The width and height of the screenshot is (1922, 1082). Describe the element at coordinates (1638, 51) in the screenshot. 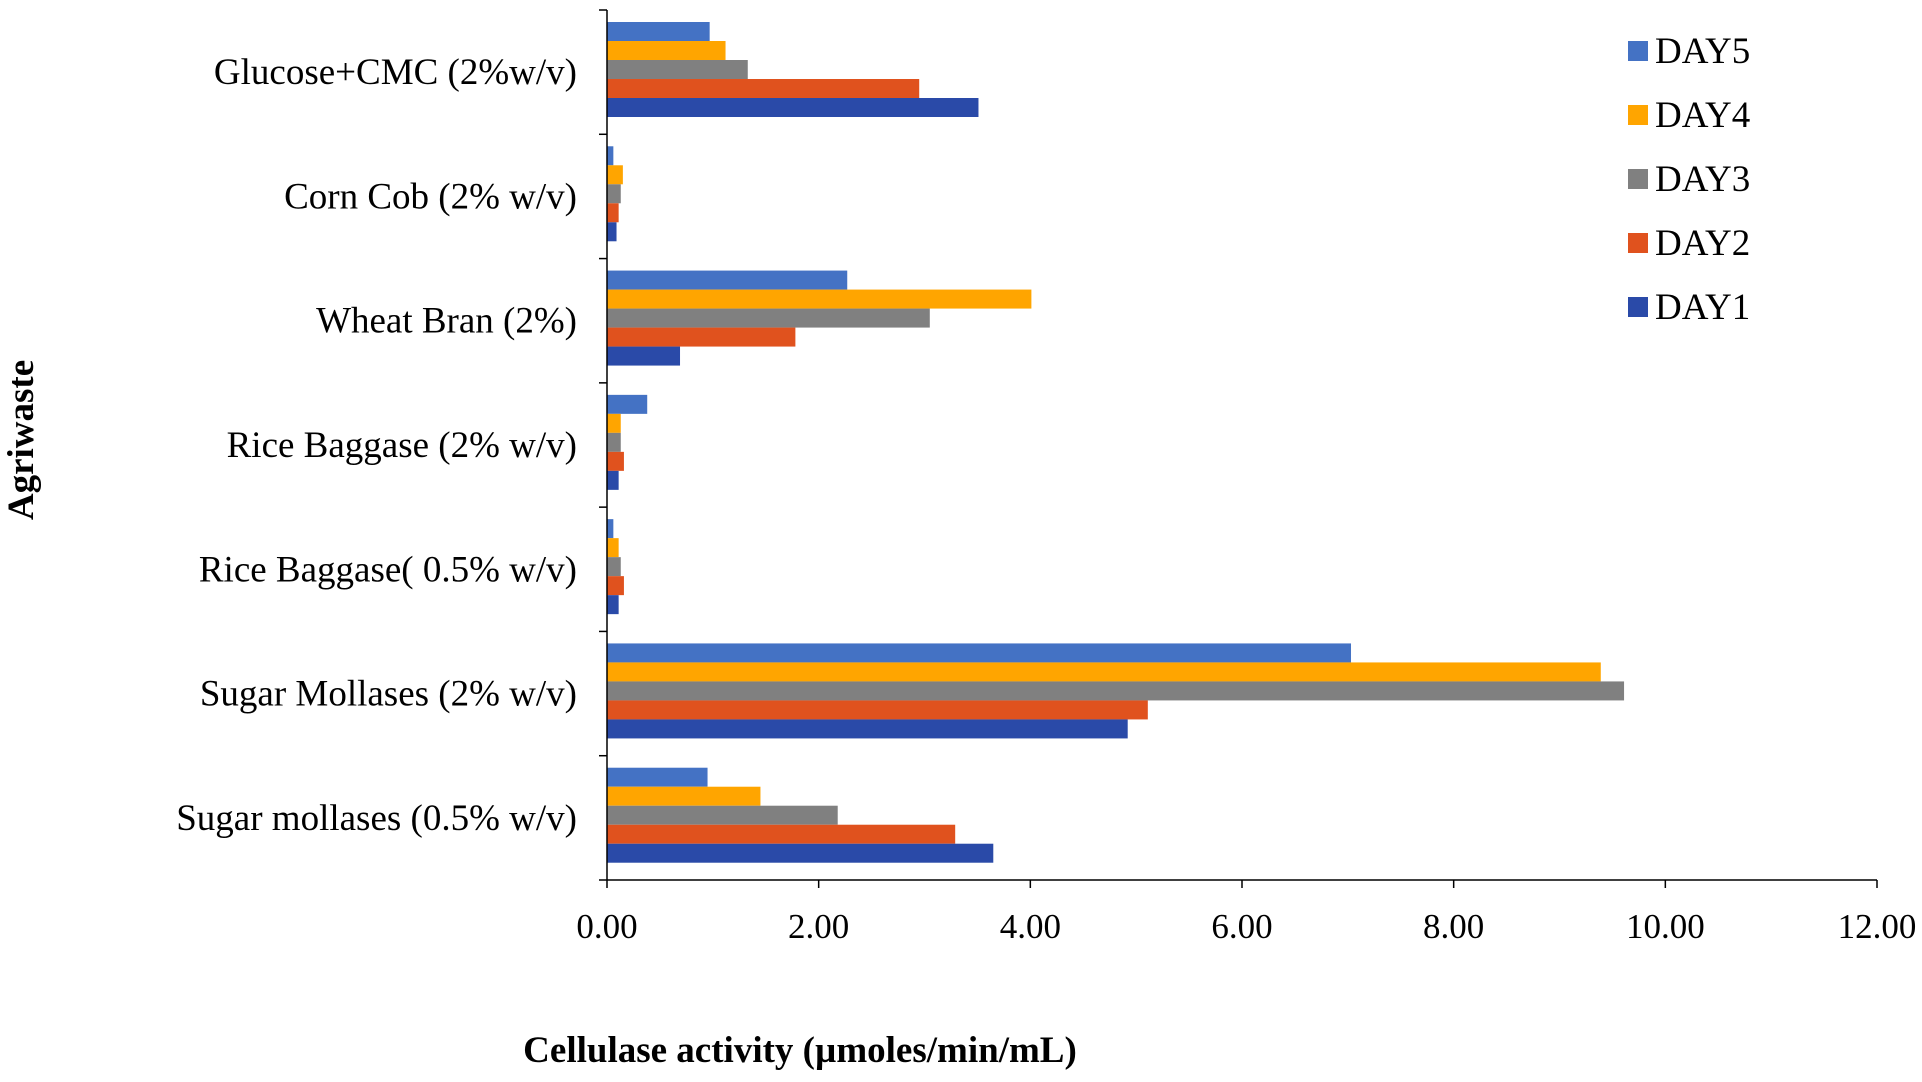

I see `legend-swatch-day5` at that location.